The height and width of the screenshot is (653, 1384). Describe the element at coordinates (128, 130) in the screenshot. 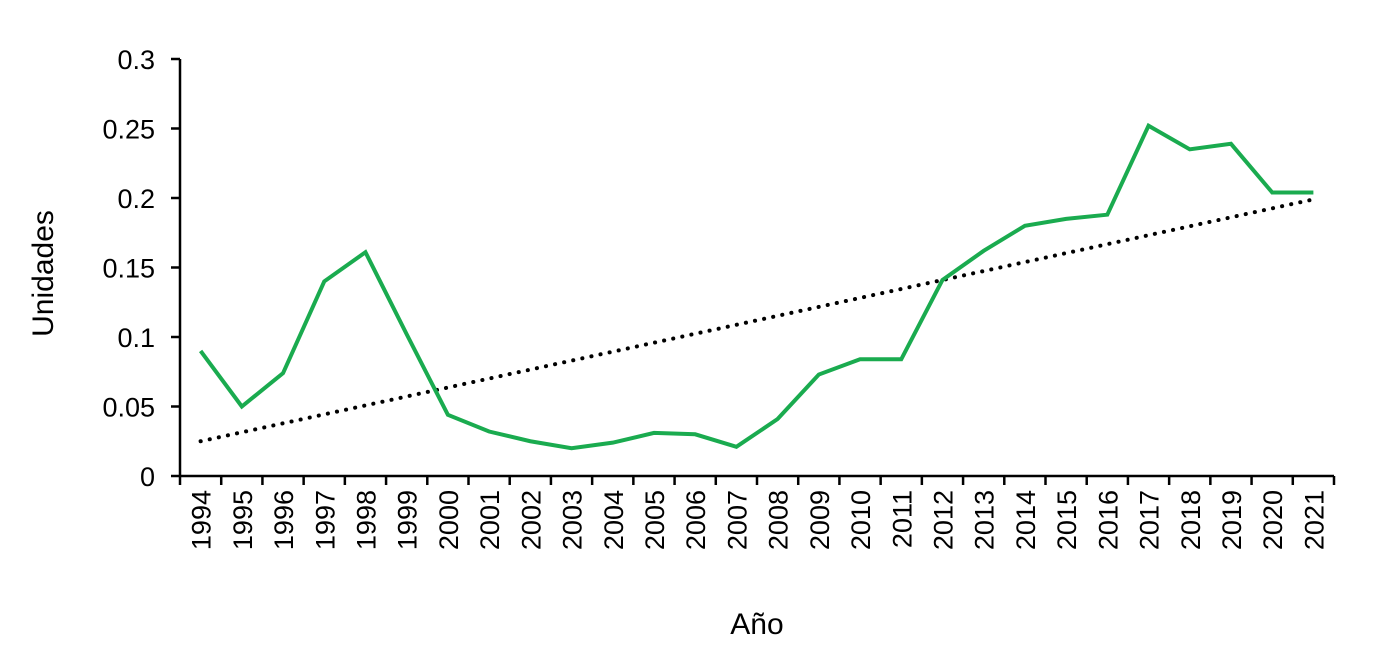

I see `y-tick-label: 0.25` at that location.